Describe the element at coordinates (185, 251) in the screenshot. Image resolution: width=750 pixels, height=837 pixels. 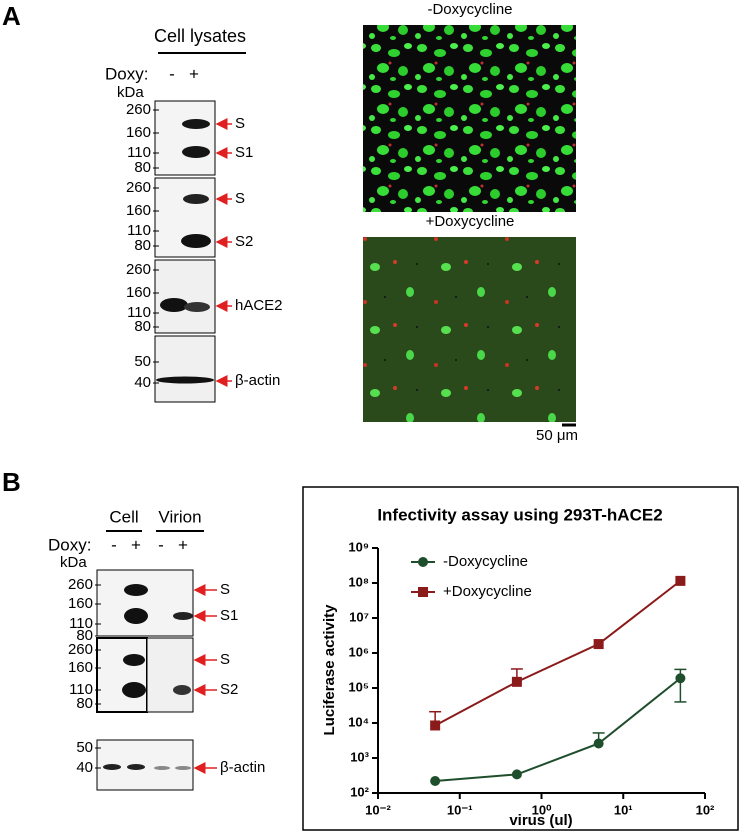
I see `blots-a` at that location.